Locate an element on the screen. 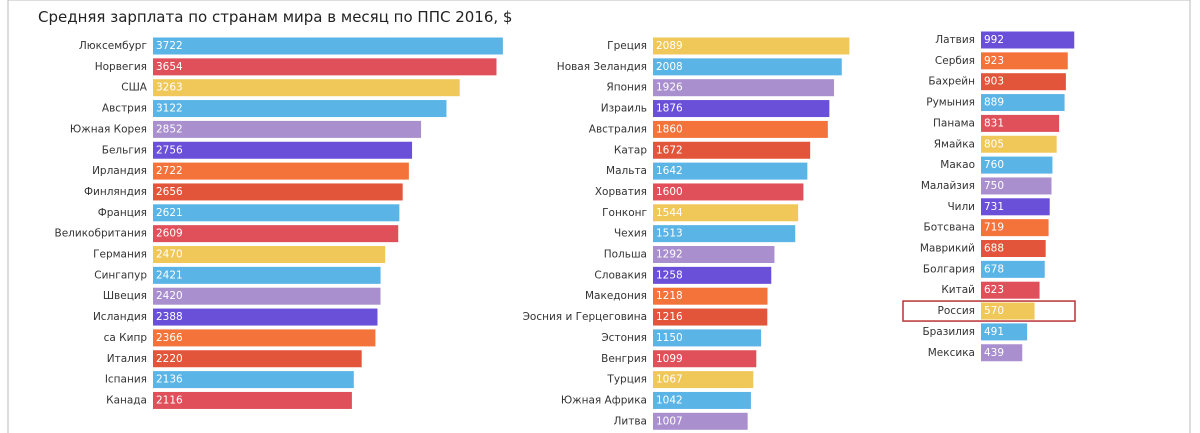 The width and height of the screenshot is (1200, 433). category-label: Франция is located at coordinates (122, 213).